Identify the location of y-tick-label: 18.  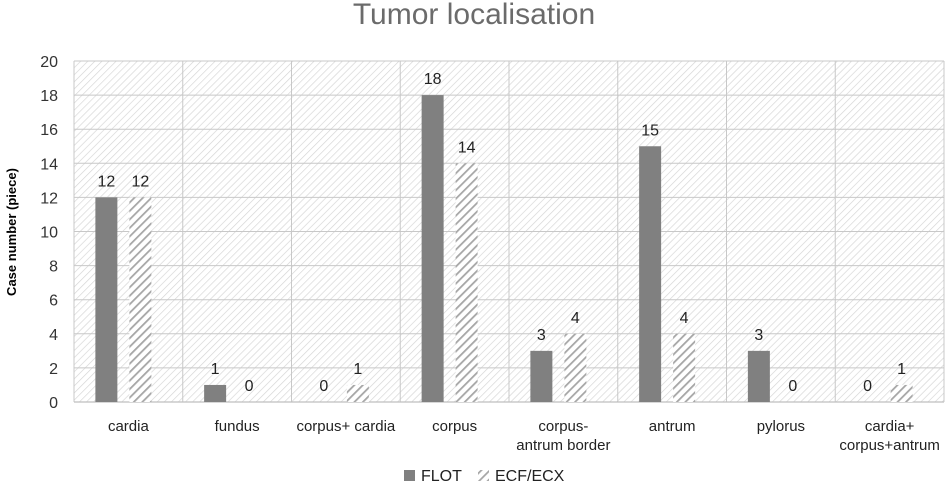
(49, 96).